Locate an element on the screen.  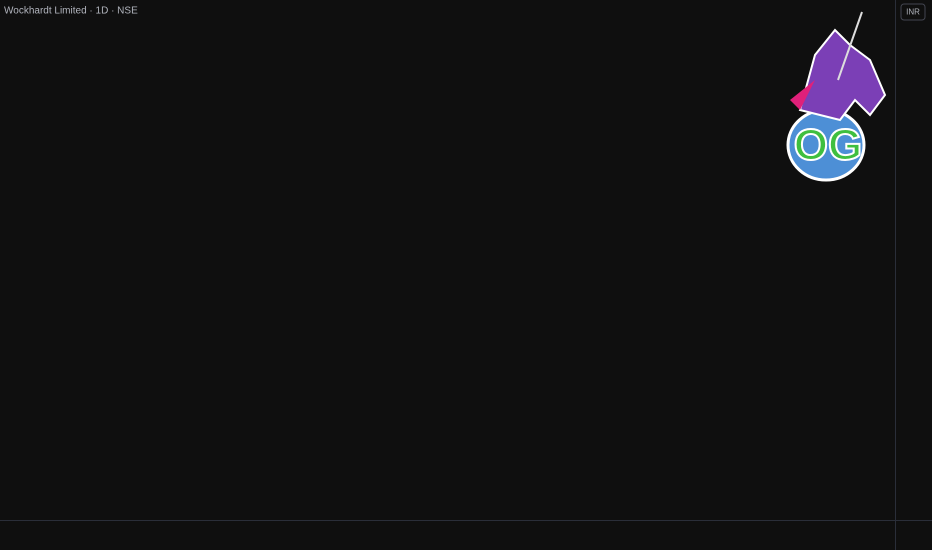
chart-title: Wockhardt Limited · 1D · NSE is located at coordinates (71, 11).